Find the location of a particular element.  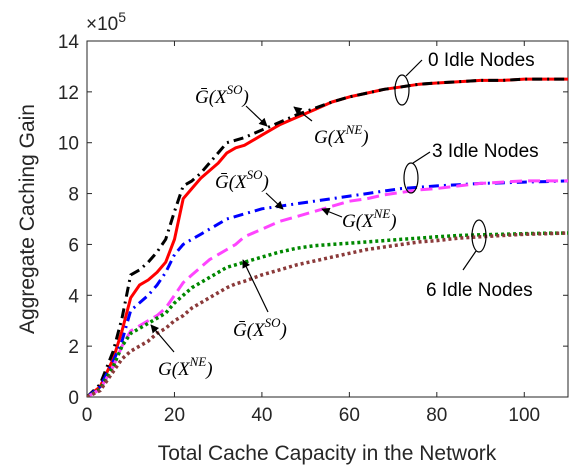

y-tick-label: 12 is located at coordinates (68, 93).